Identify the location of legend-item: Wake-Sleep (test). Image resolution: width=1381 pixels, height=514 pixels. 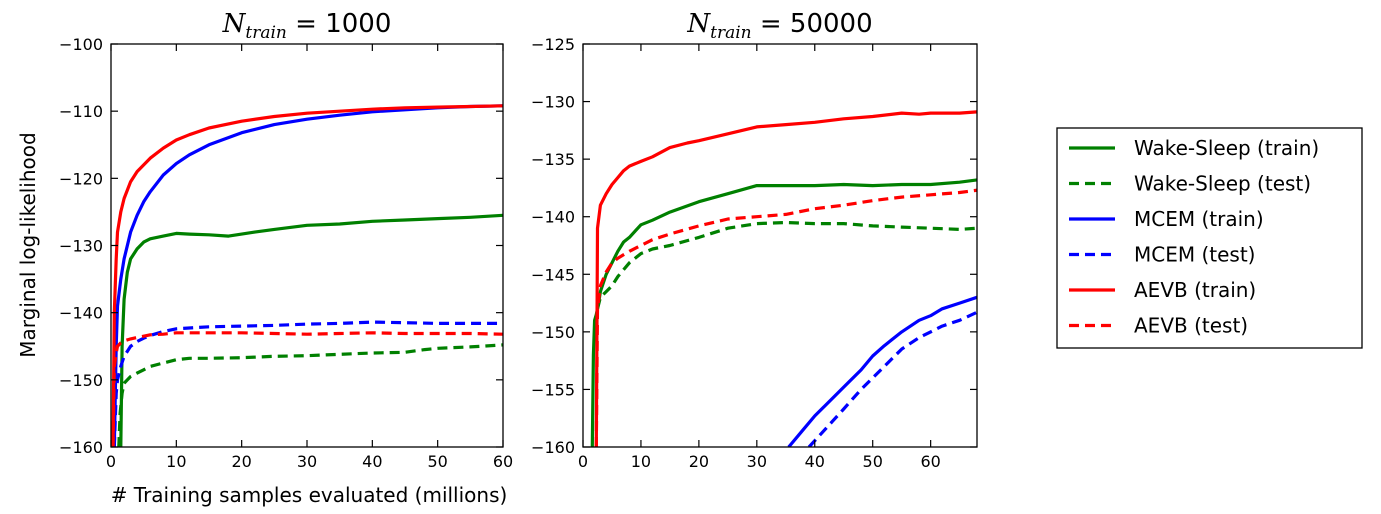
(1190, 184).